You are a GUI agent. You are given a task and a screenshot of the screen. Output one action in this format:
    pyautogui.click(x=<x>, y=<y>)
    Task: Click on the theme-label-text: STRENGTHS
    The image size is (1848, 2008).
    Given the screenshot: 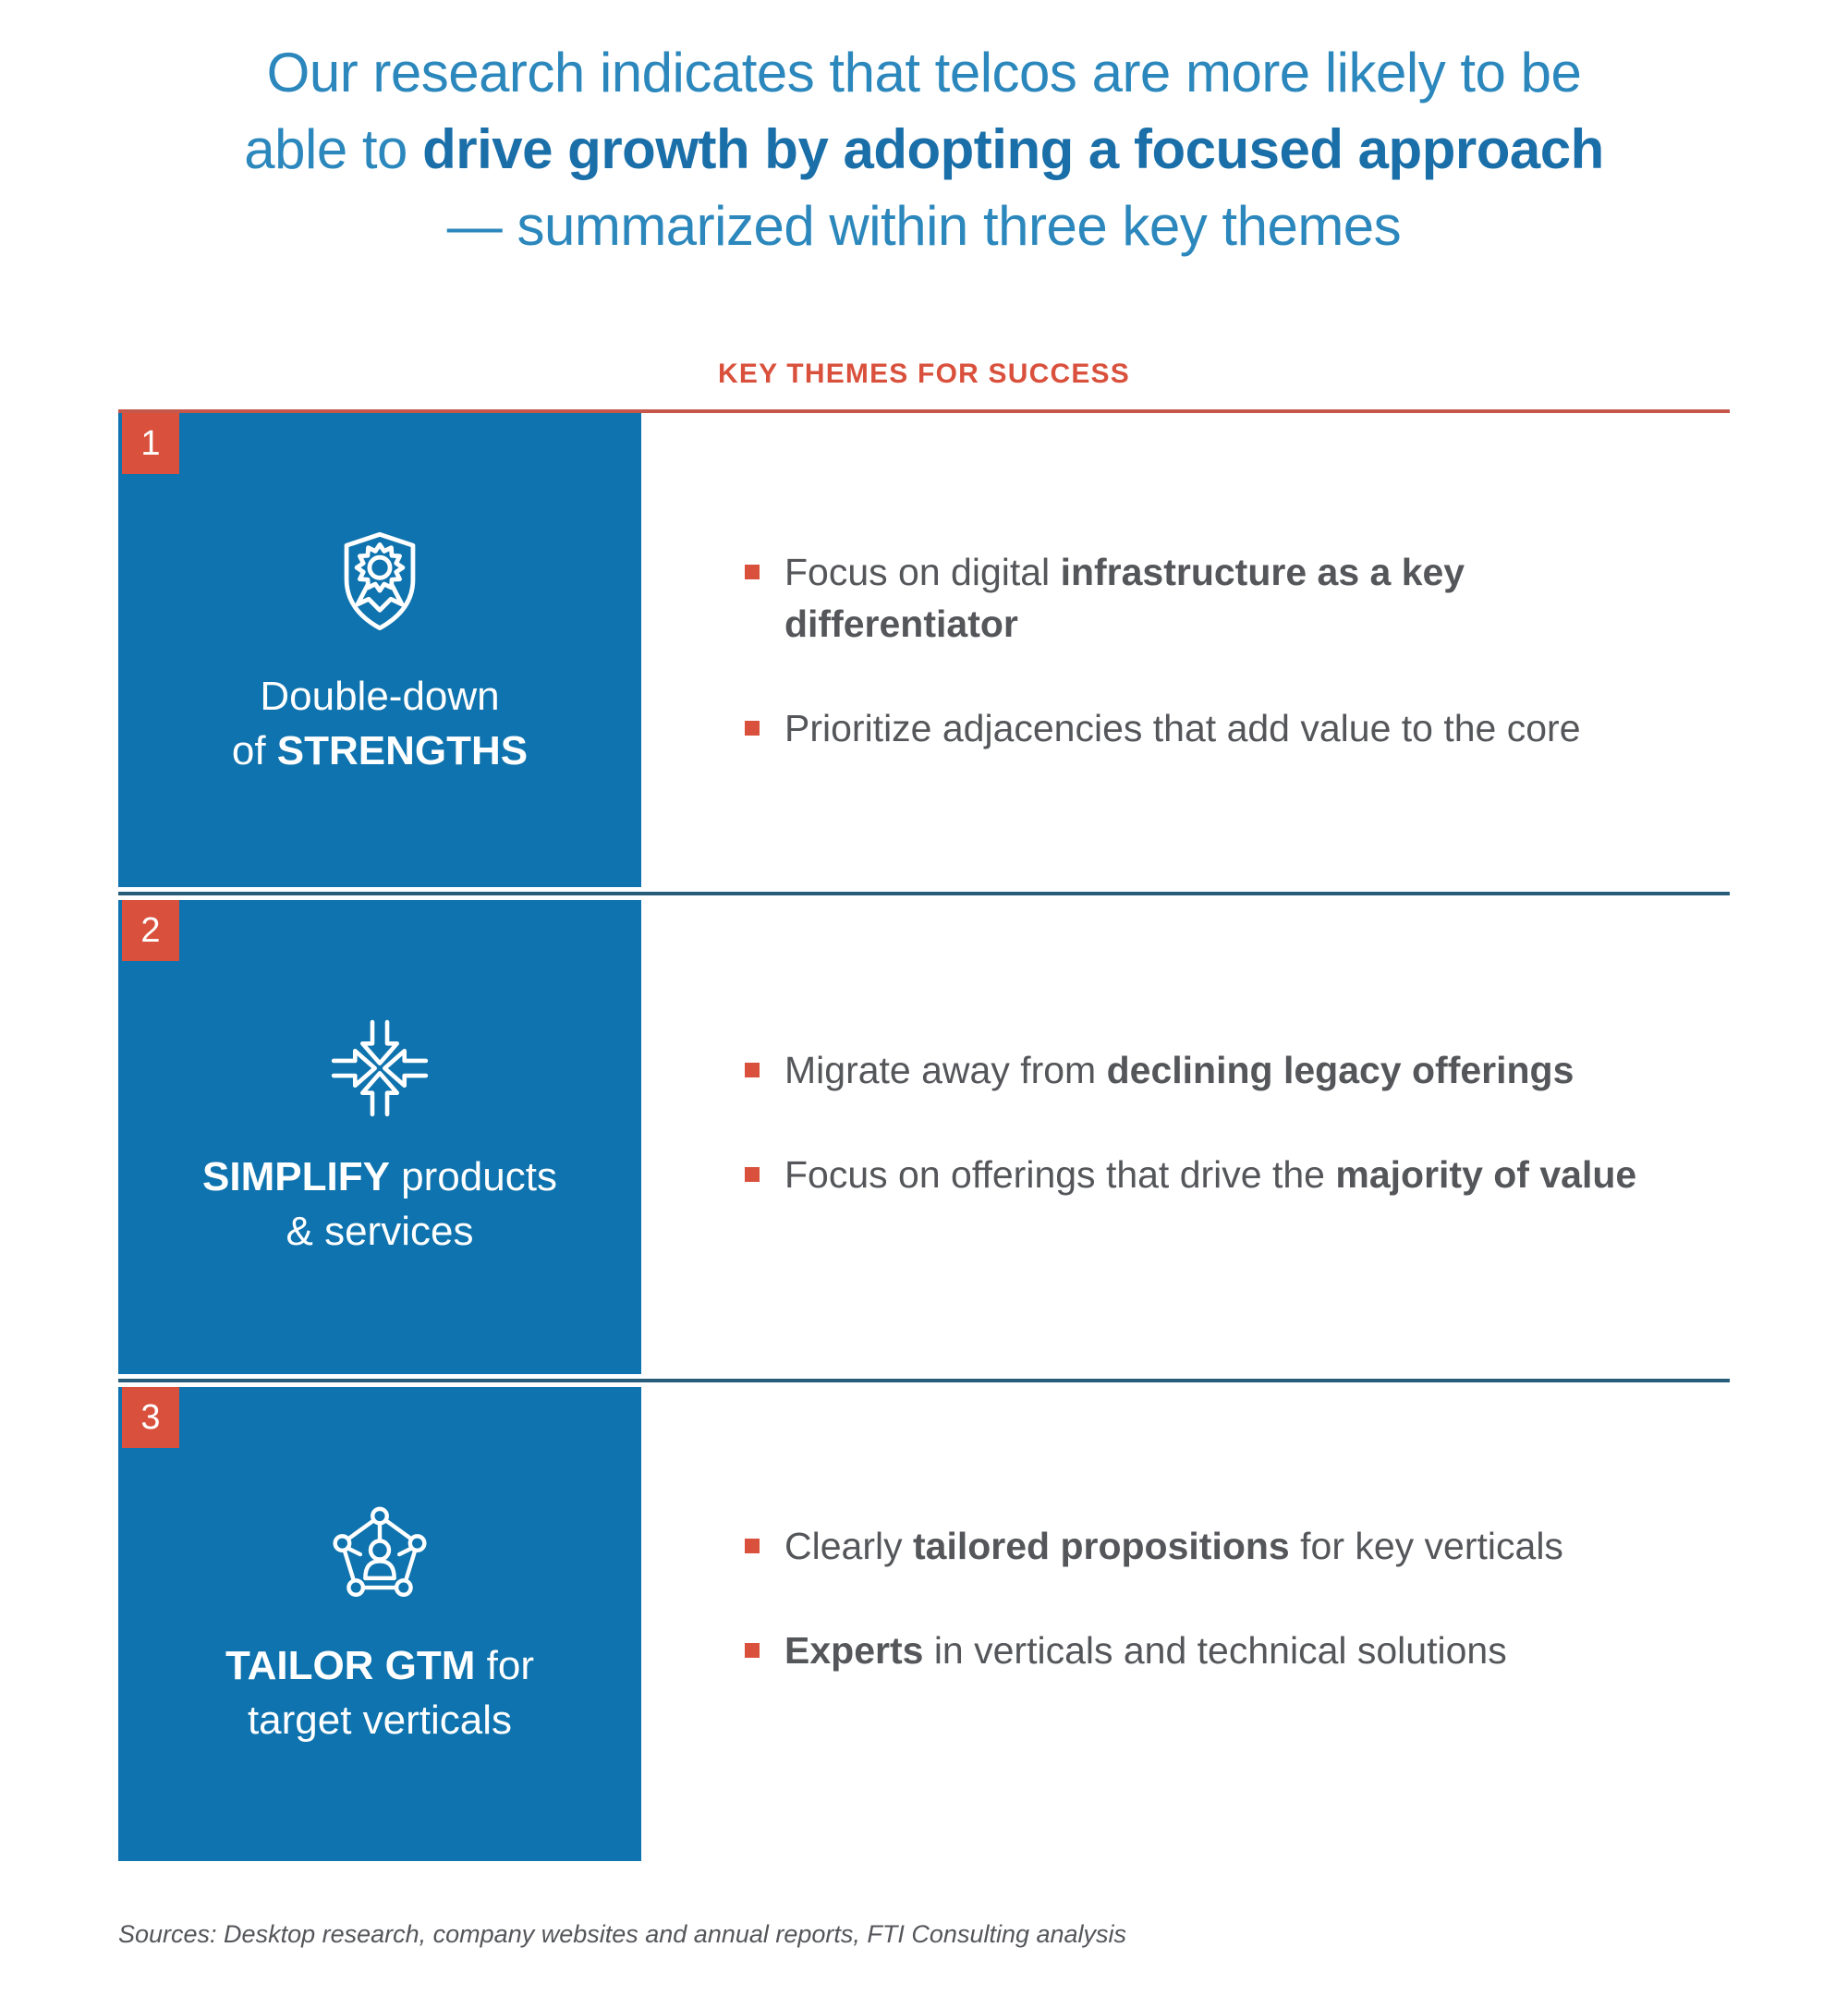 What is the action you would take?
    pyautogui.click(x=403, y=750)
    